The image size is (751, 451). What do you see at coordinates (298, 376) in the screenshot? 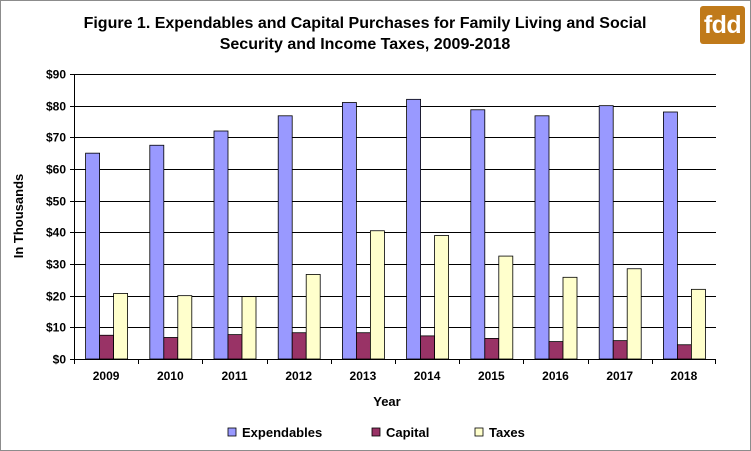
I see `x-tick-label: 2012` at bounding box center [298, 376].